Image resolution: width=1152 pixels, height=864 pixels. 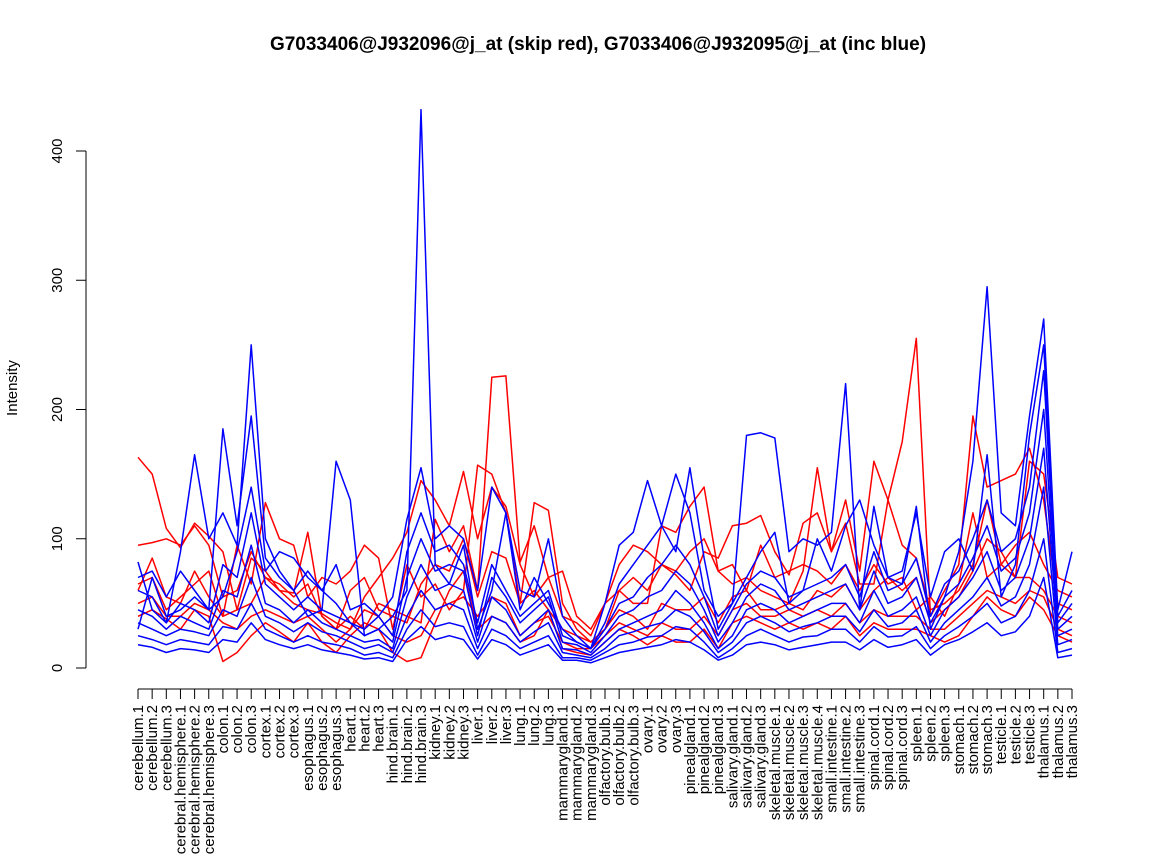 I want to click on x-tick-label: heart.1, so click(x=350, y=728).